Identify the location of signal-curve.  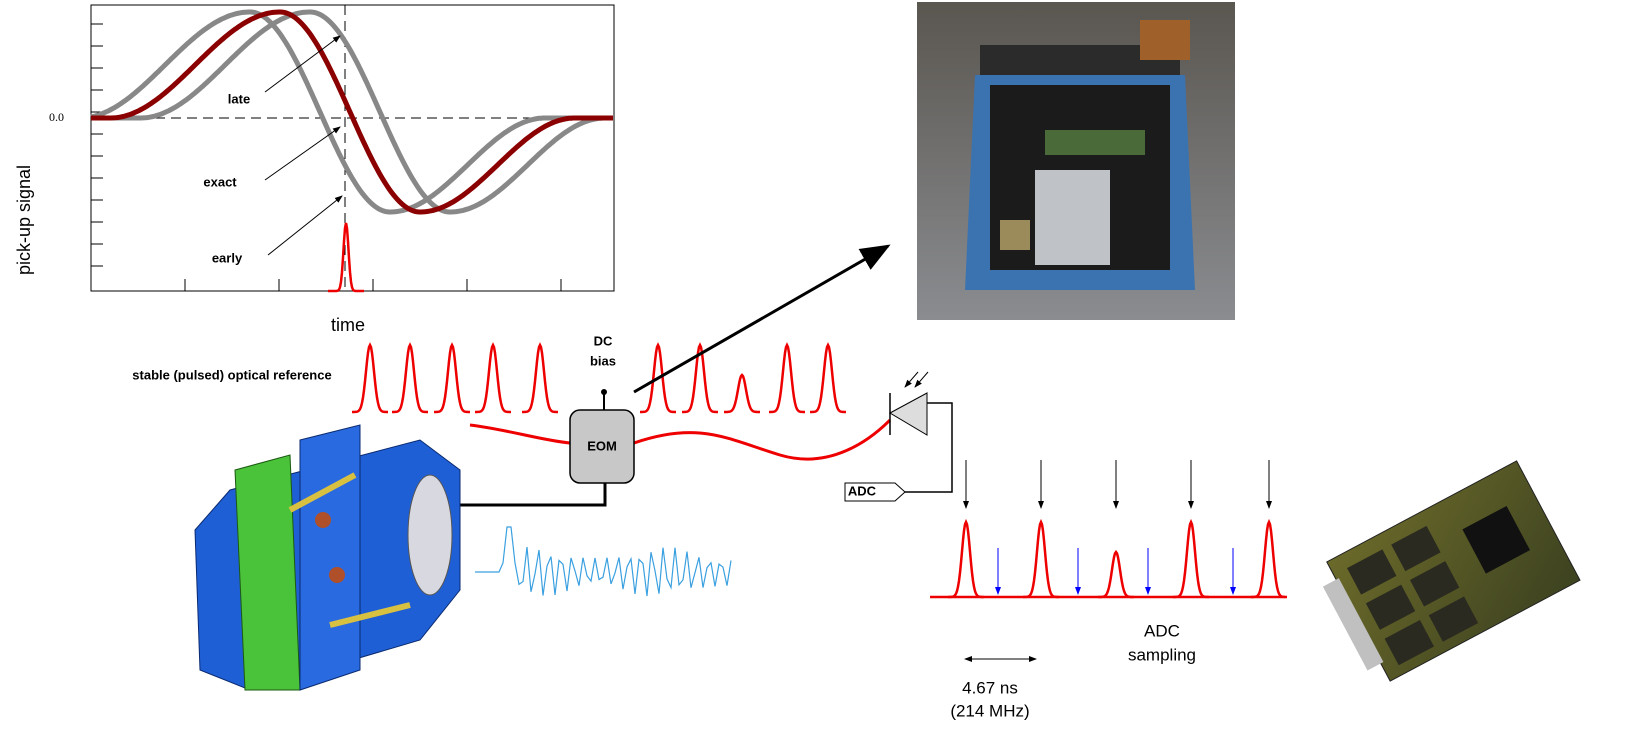
(352, 112).